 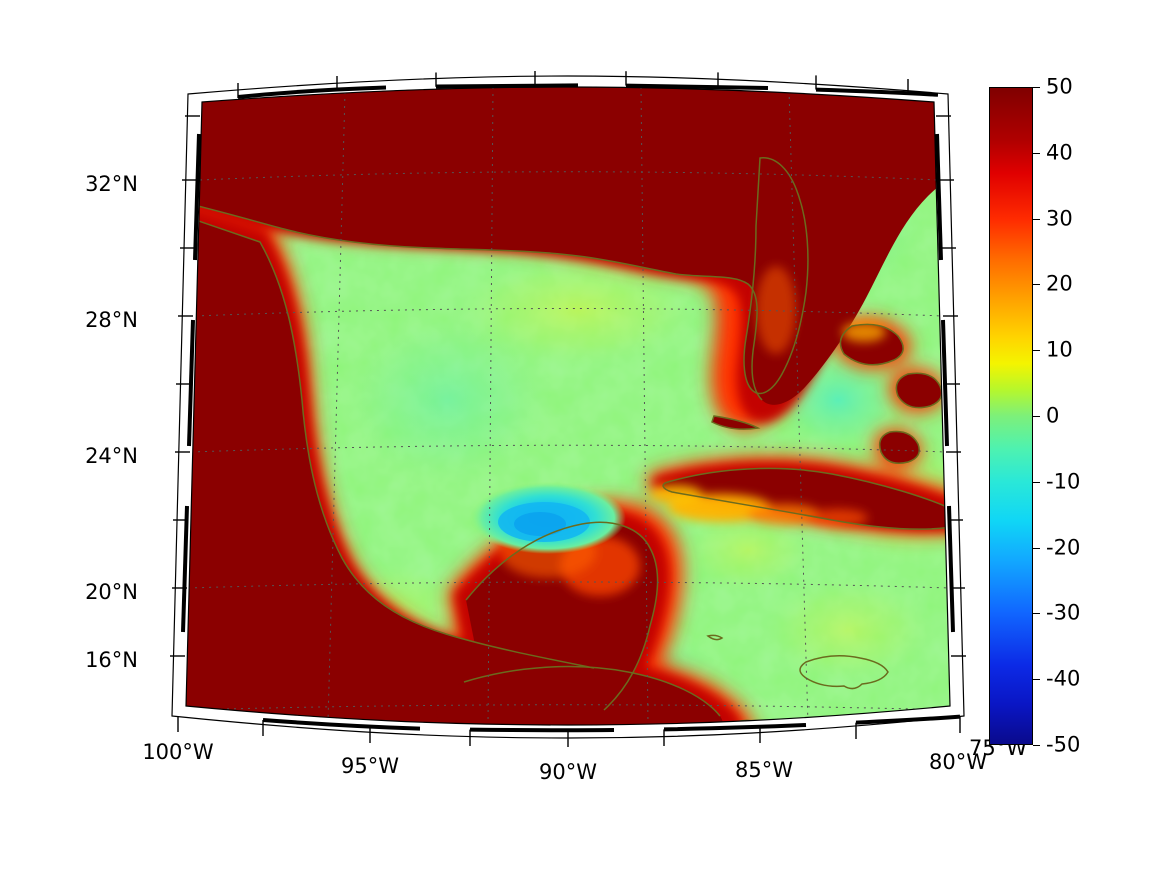 I want to click on lat-tick-label-28N: 28°N, so click(x=111, y=320).